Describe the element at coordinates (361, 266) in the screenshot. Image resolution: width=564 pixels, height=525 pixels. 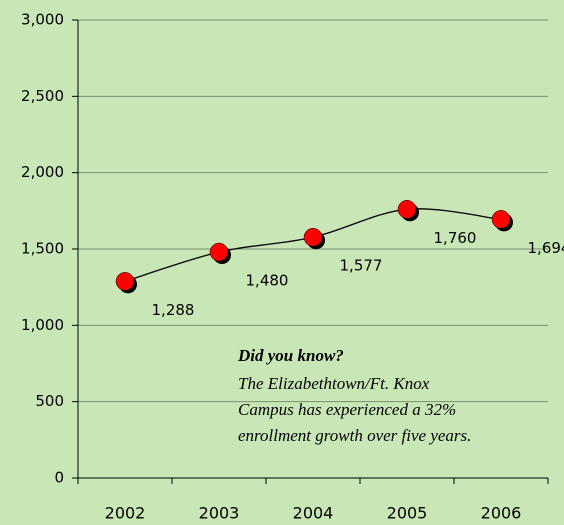
I see `data-label: 1,577` at that location.